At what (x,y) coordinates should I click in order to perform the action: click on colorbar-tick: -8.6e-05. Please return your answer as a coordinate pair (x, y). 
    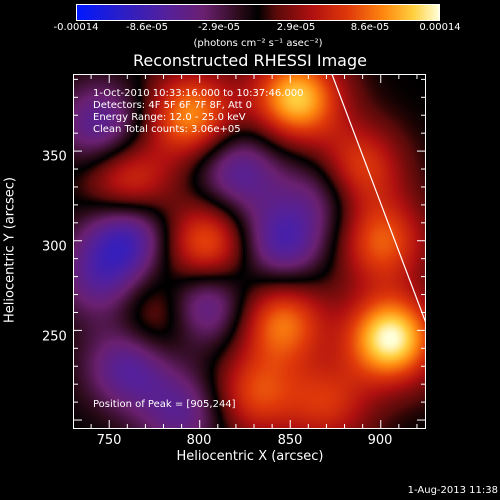
    Looking at the image, I should click on (147, 27).